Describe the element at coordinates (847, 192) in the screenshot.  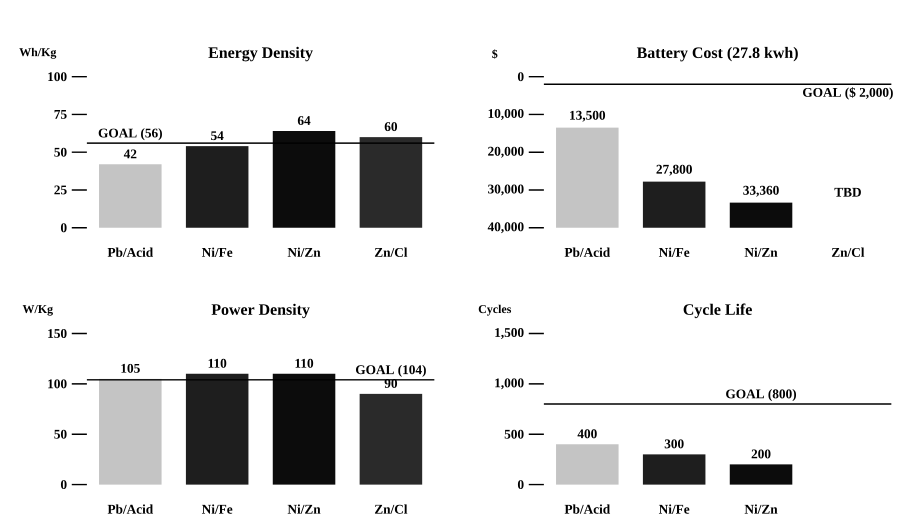
I see `text: TBD` at that location.